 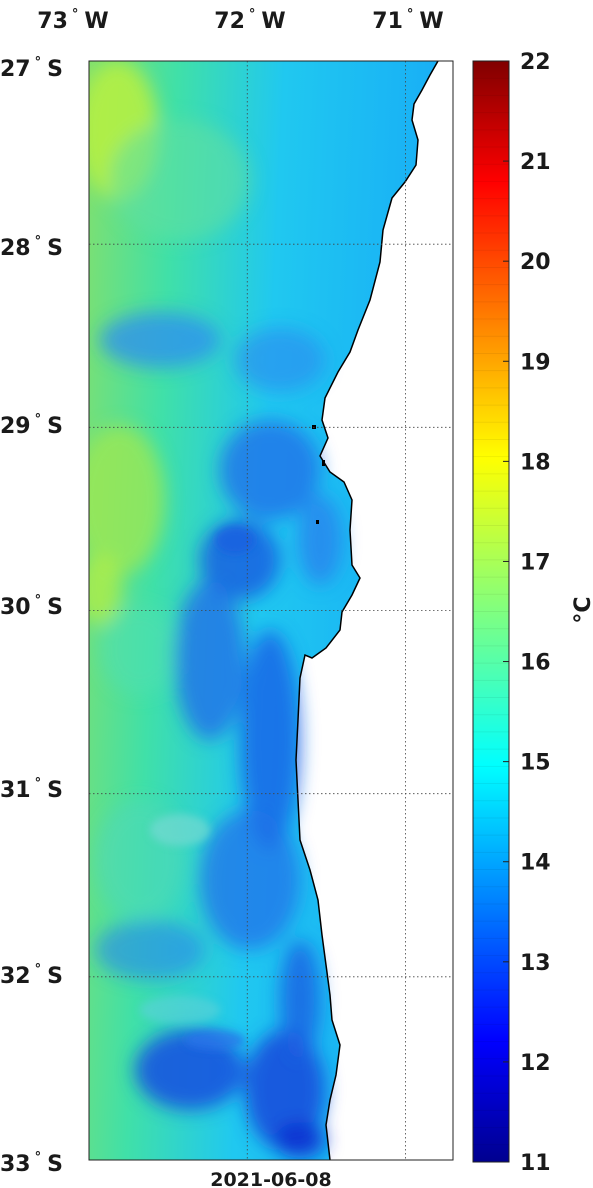 I want to click on colorbar-tick-label: 19, so click(x=535, y=362).